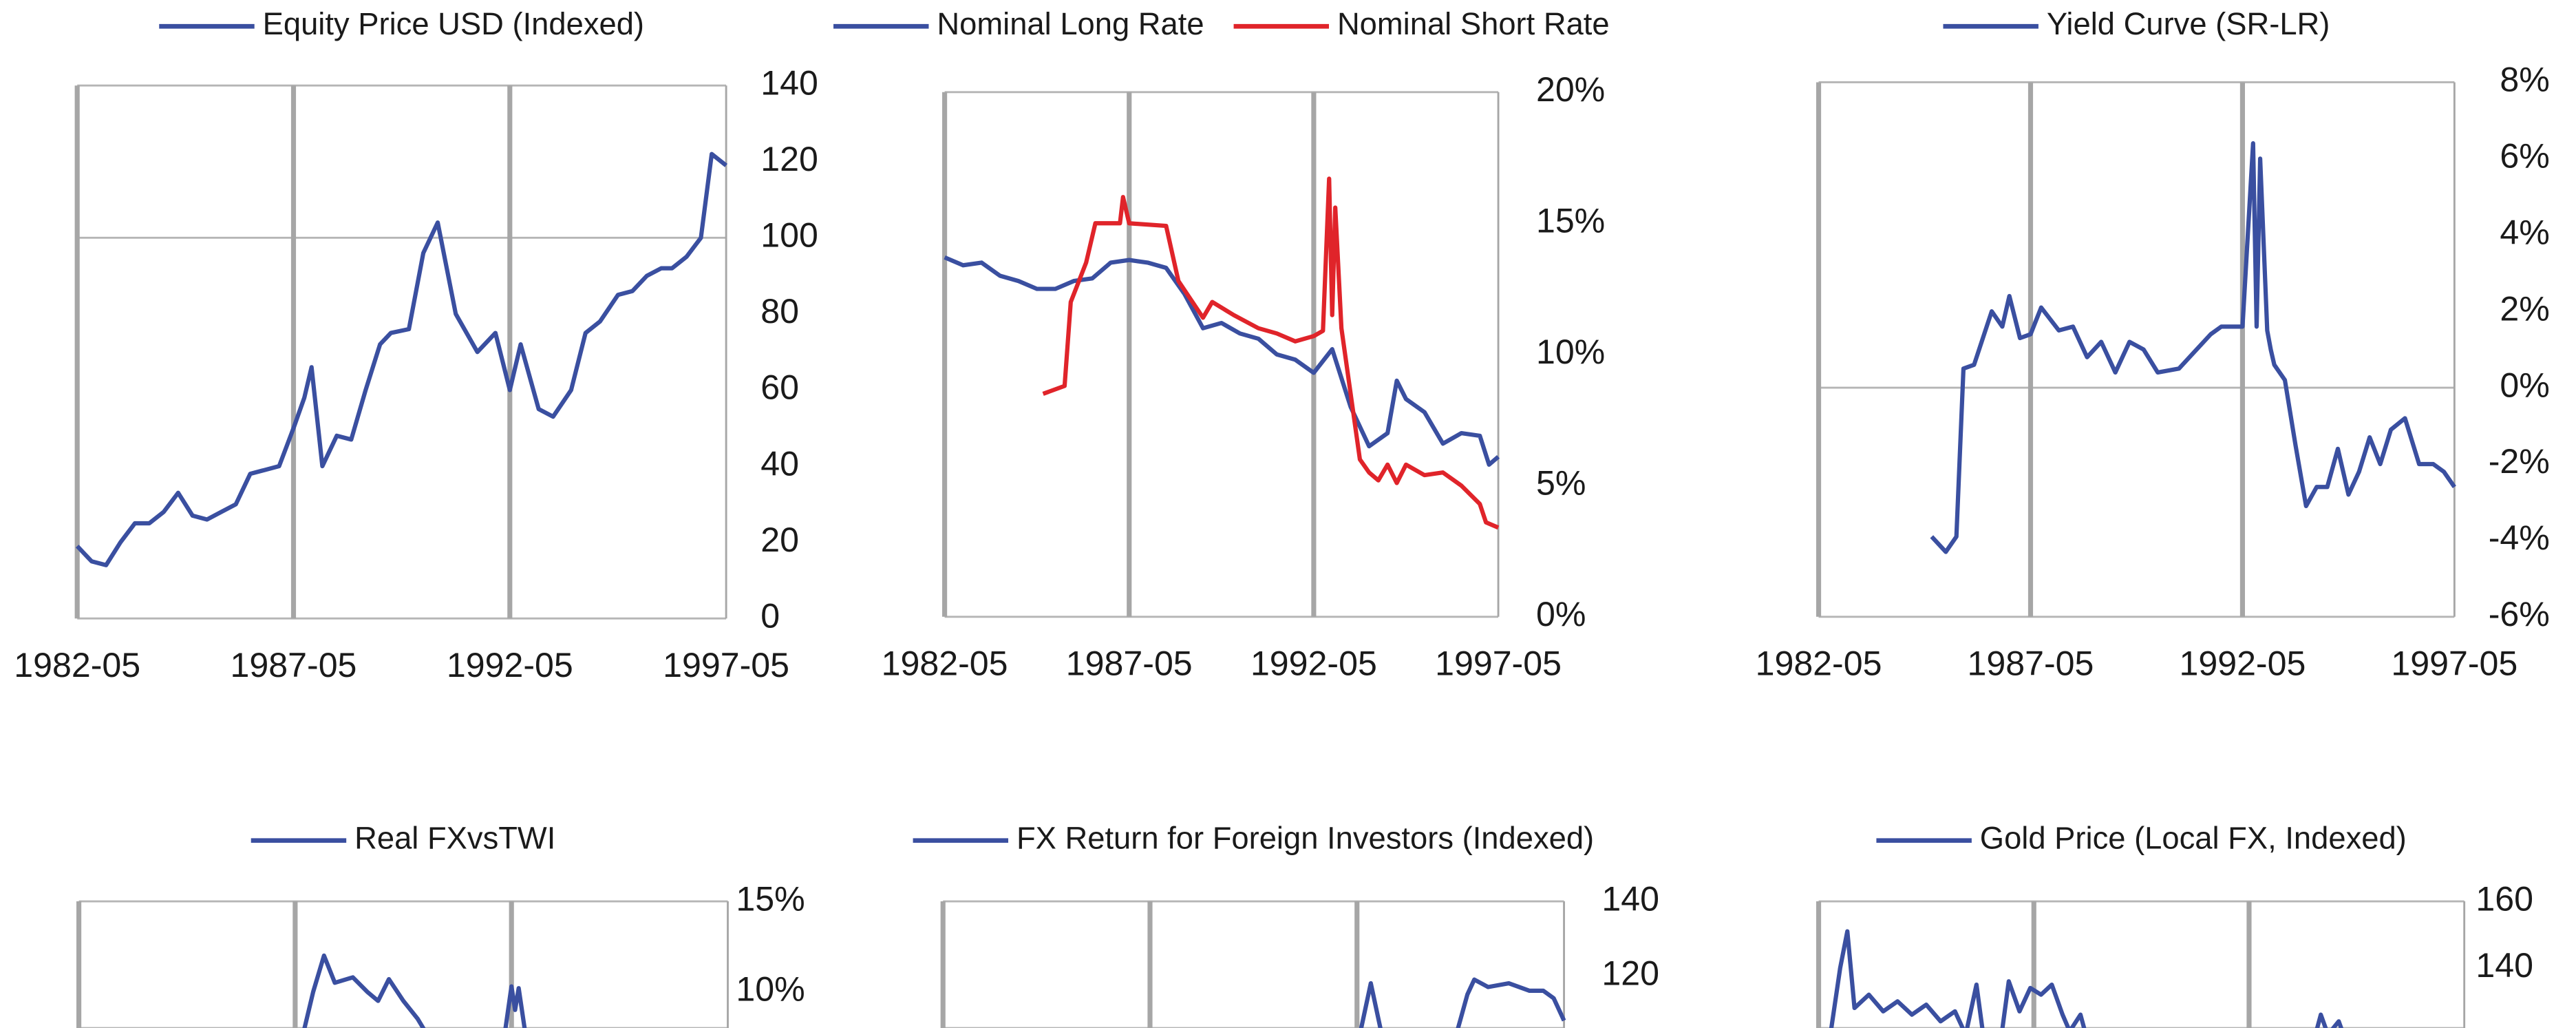 This screenshot has height=1028, width=2576. I want to click on y-tick-label: 4%, so click(2524, 232).